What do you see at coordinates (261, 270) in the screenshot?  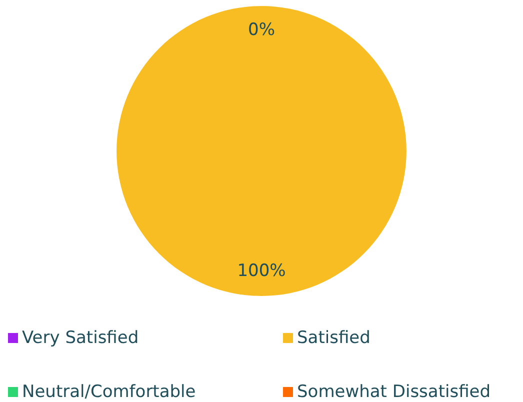 I see `data-label: 100%` at bounding box center [261, 270].